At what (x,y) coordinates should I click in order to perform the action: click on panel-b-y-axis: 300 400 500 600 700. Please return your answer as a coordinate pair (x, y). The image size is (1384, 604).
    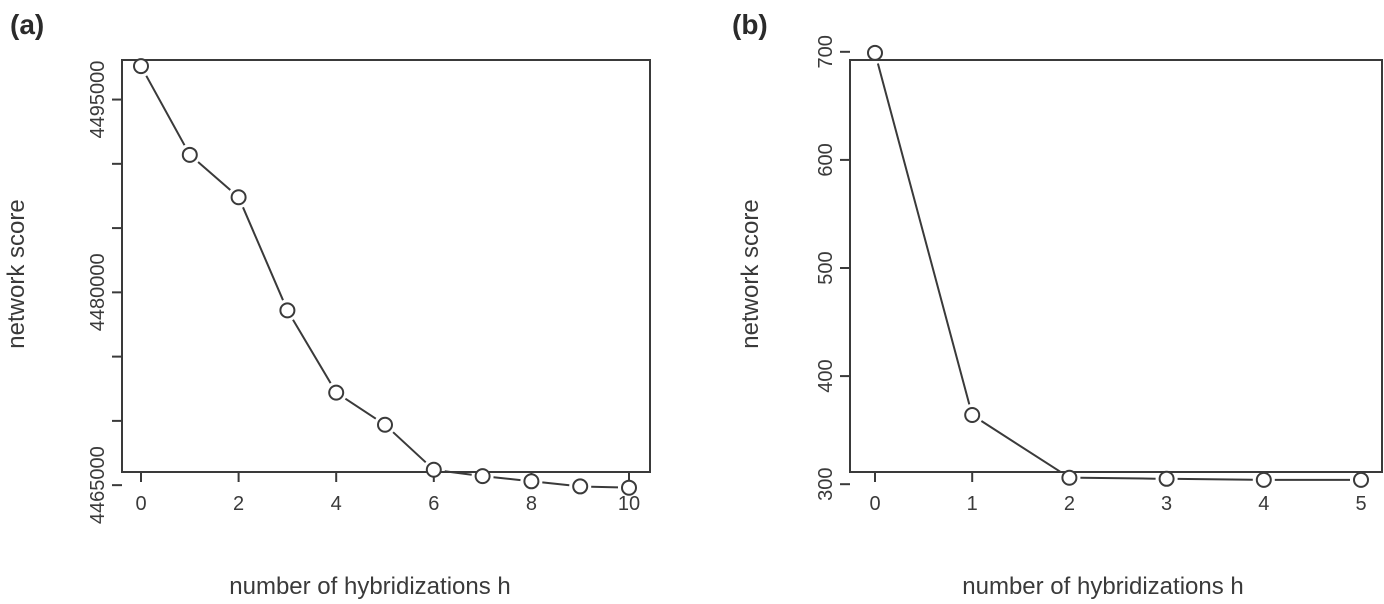
    Looking at the image, I should click on (832, 268).